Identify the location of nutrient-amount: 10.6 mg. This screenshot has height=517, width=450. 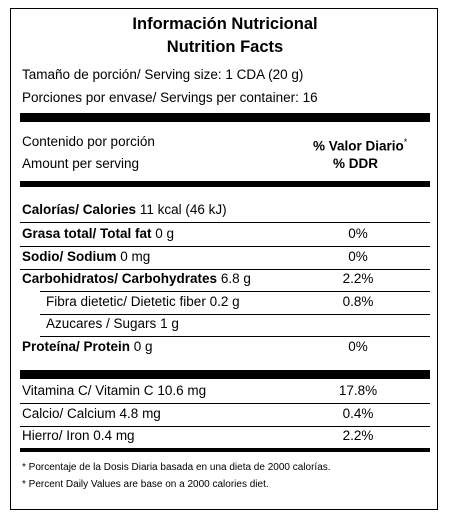
(182, 390).